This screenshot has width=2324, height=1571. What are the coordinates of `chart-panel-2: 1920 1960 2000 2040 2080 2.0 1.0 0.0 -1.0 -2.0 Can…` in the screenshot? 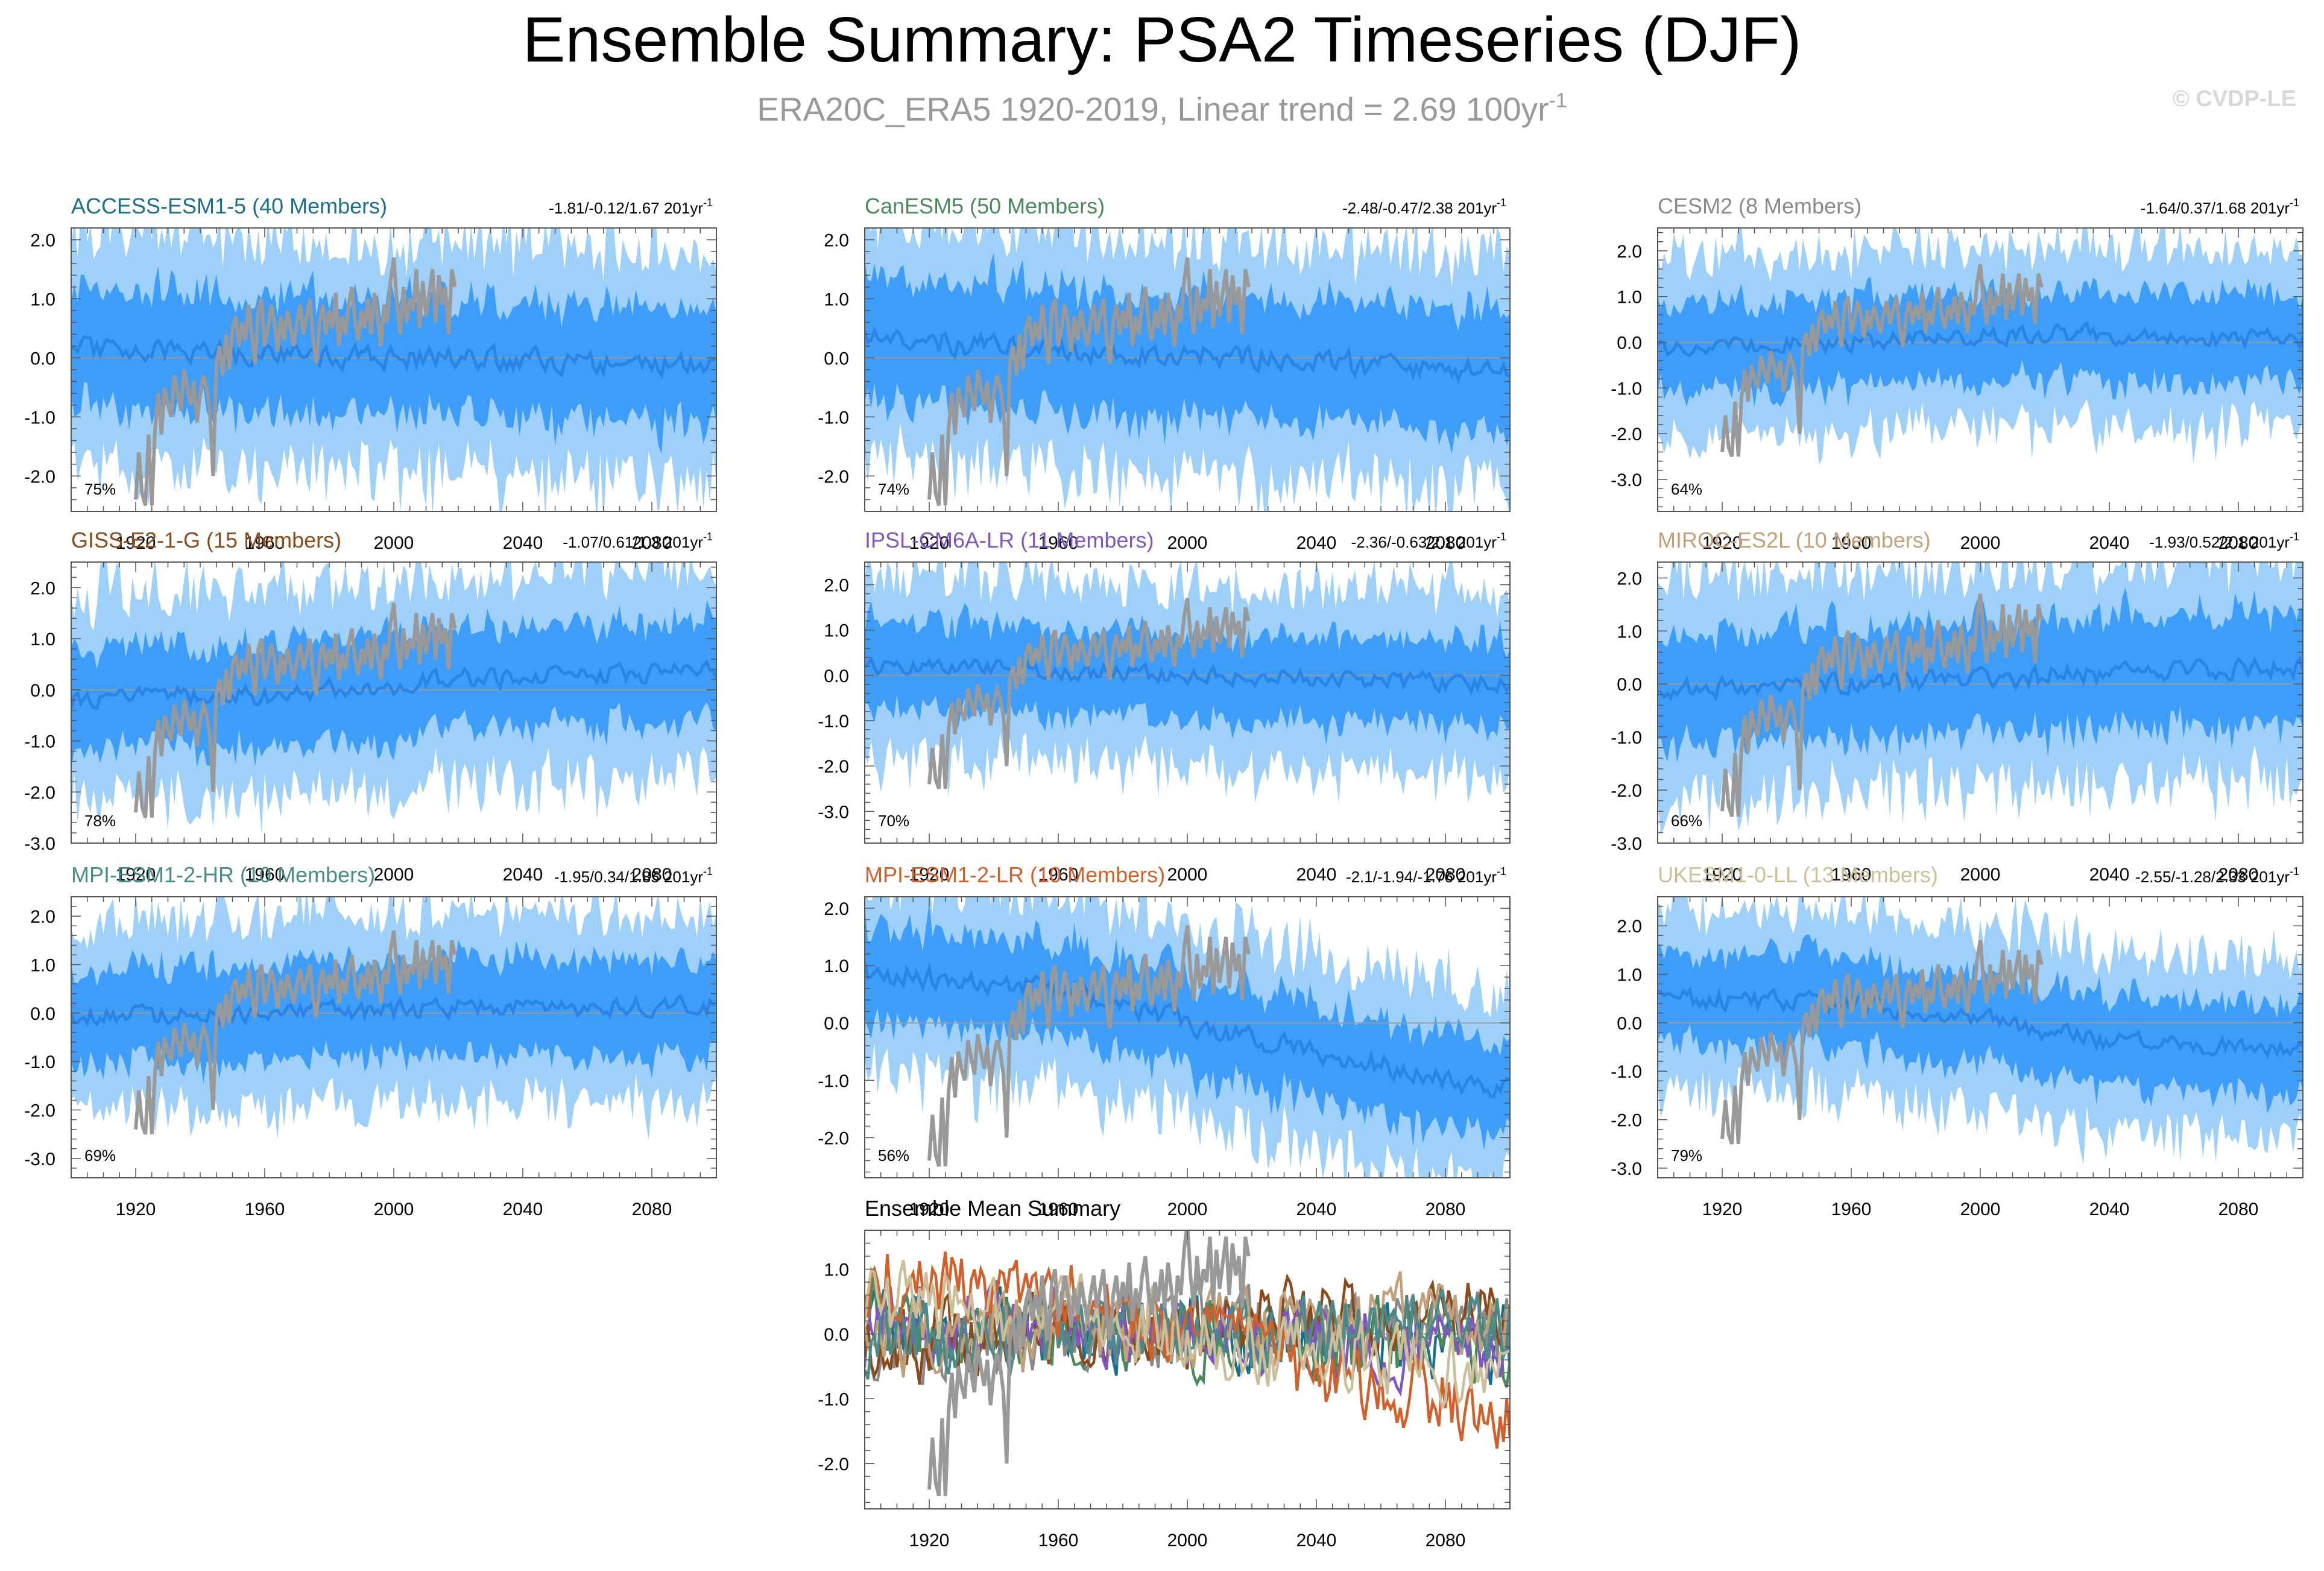 It's located at (1164, 373).